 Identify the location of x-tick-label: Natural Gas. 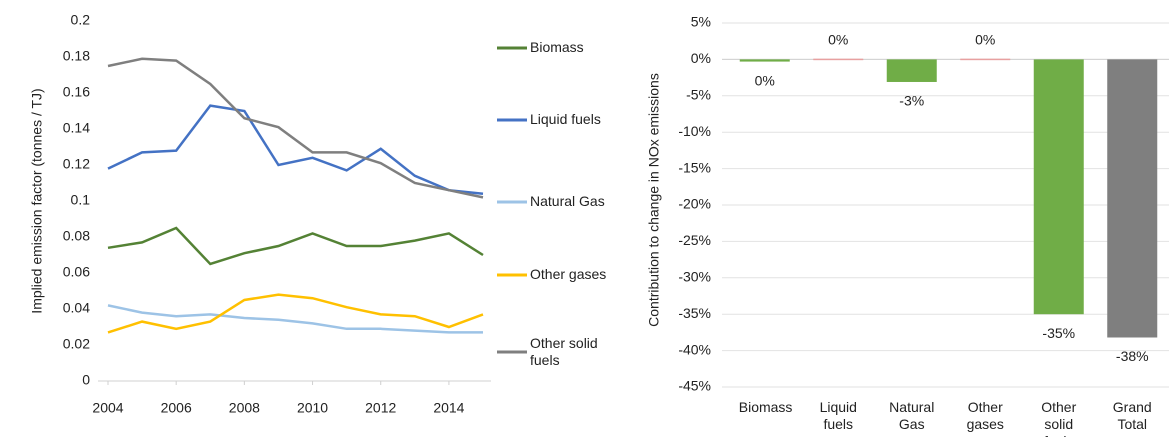
(912, 415).